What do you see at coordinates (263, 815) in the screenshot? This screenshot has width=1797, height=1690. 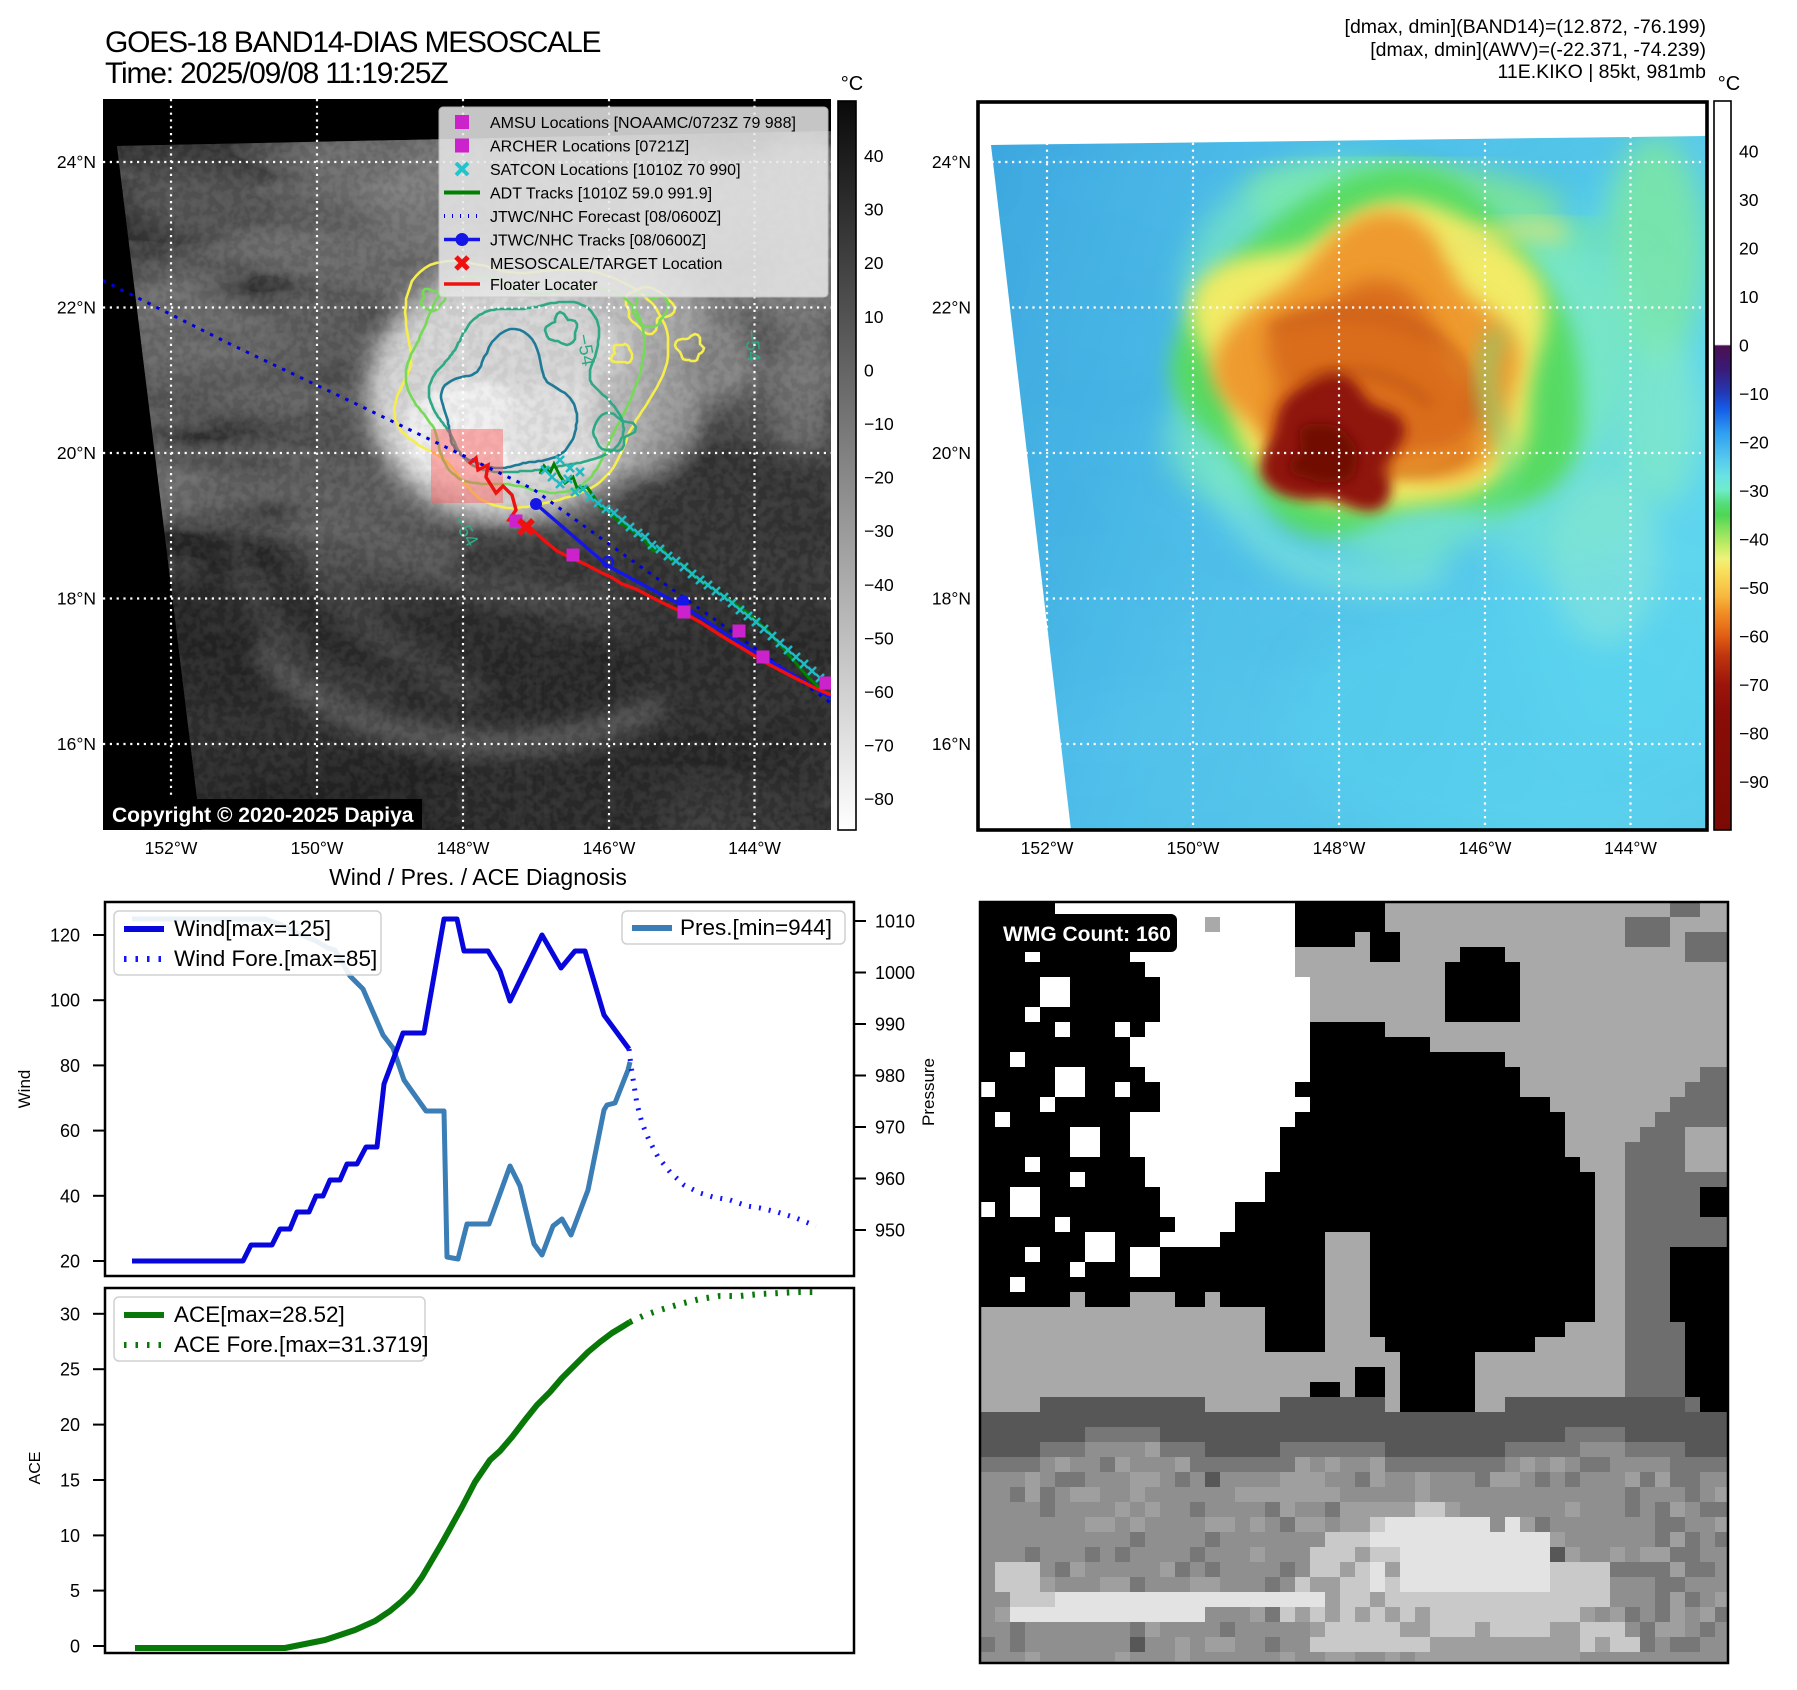 I see `svg-text: Copyright © 2020-2025 Dapiya` at bounding box center [263, 815].